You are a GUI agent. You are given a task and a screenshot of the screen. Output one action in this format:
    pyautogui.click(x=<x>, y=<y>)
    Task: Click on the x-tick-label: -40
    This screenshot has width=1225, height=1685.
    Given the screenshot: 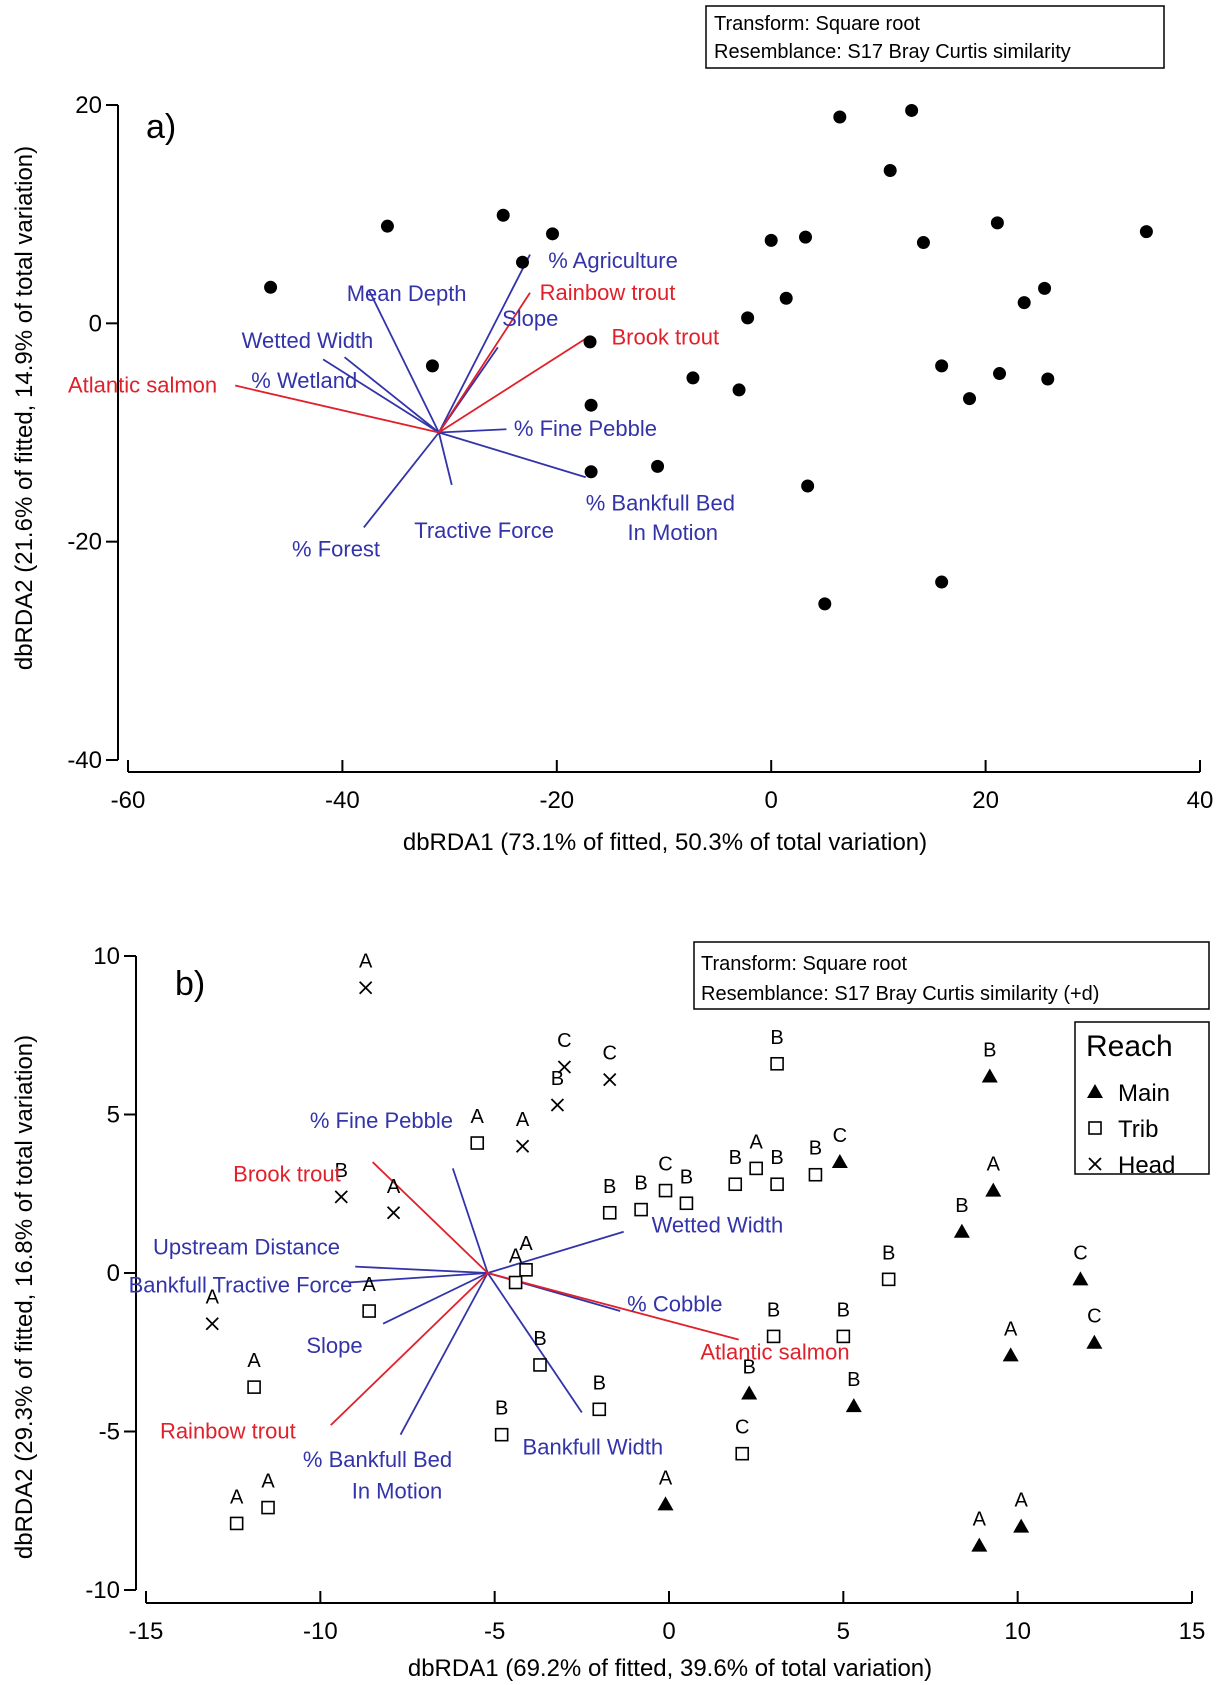 What is the action you would take?
    pyautogui.click(x=342, y=800)
    